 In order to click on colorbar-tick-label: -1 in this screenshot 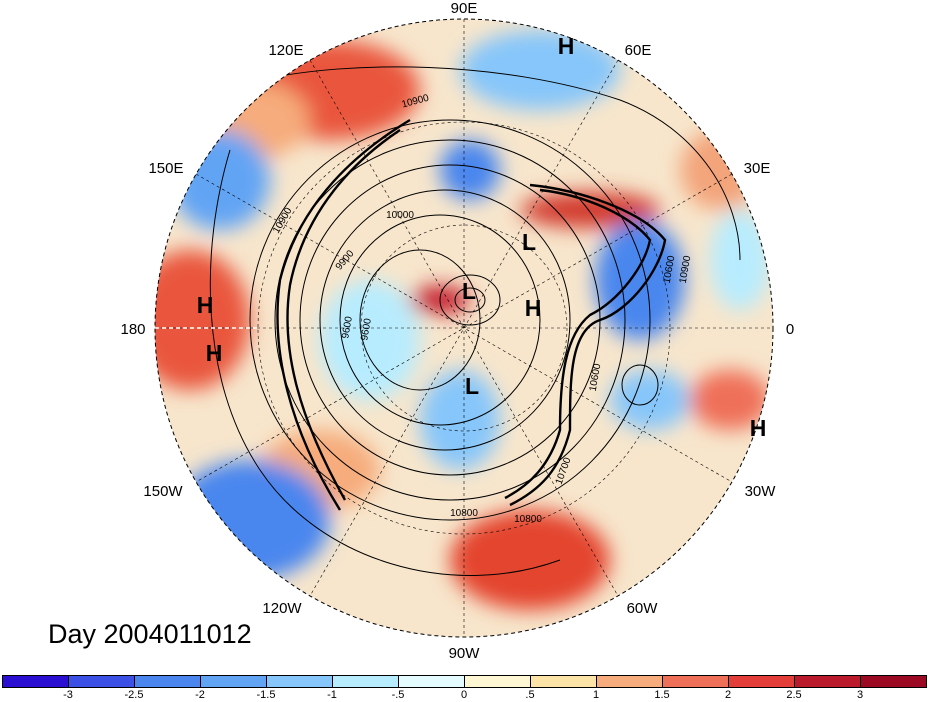, I will do `click(332, 695)`.